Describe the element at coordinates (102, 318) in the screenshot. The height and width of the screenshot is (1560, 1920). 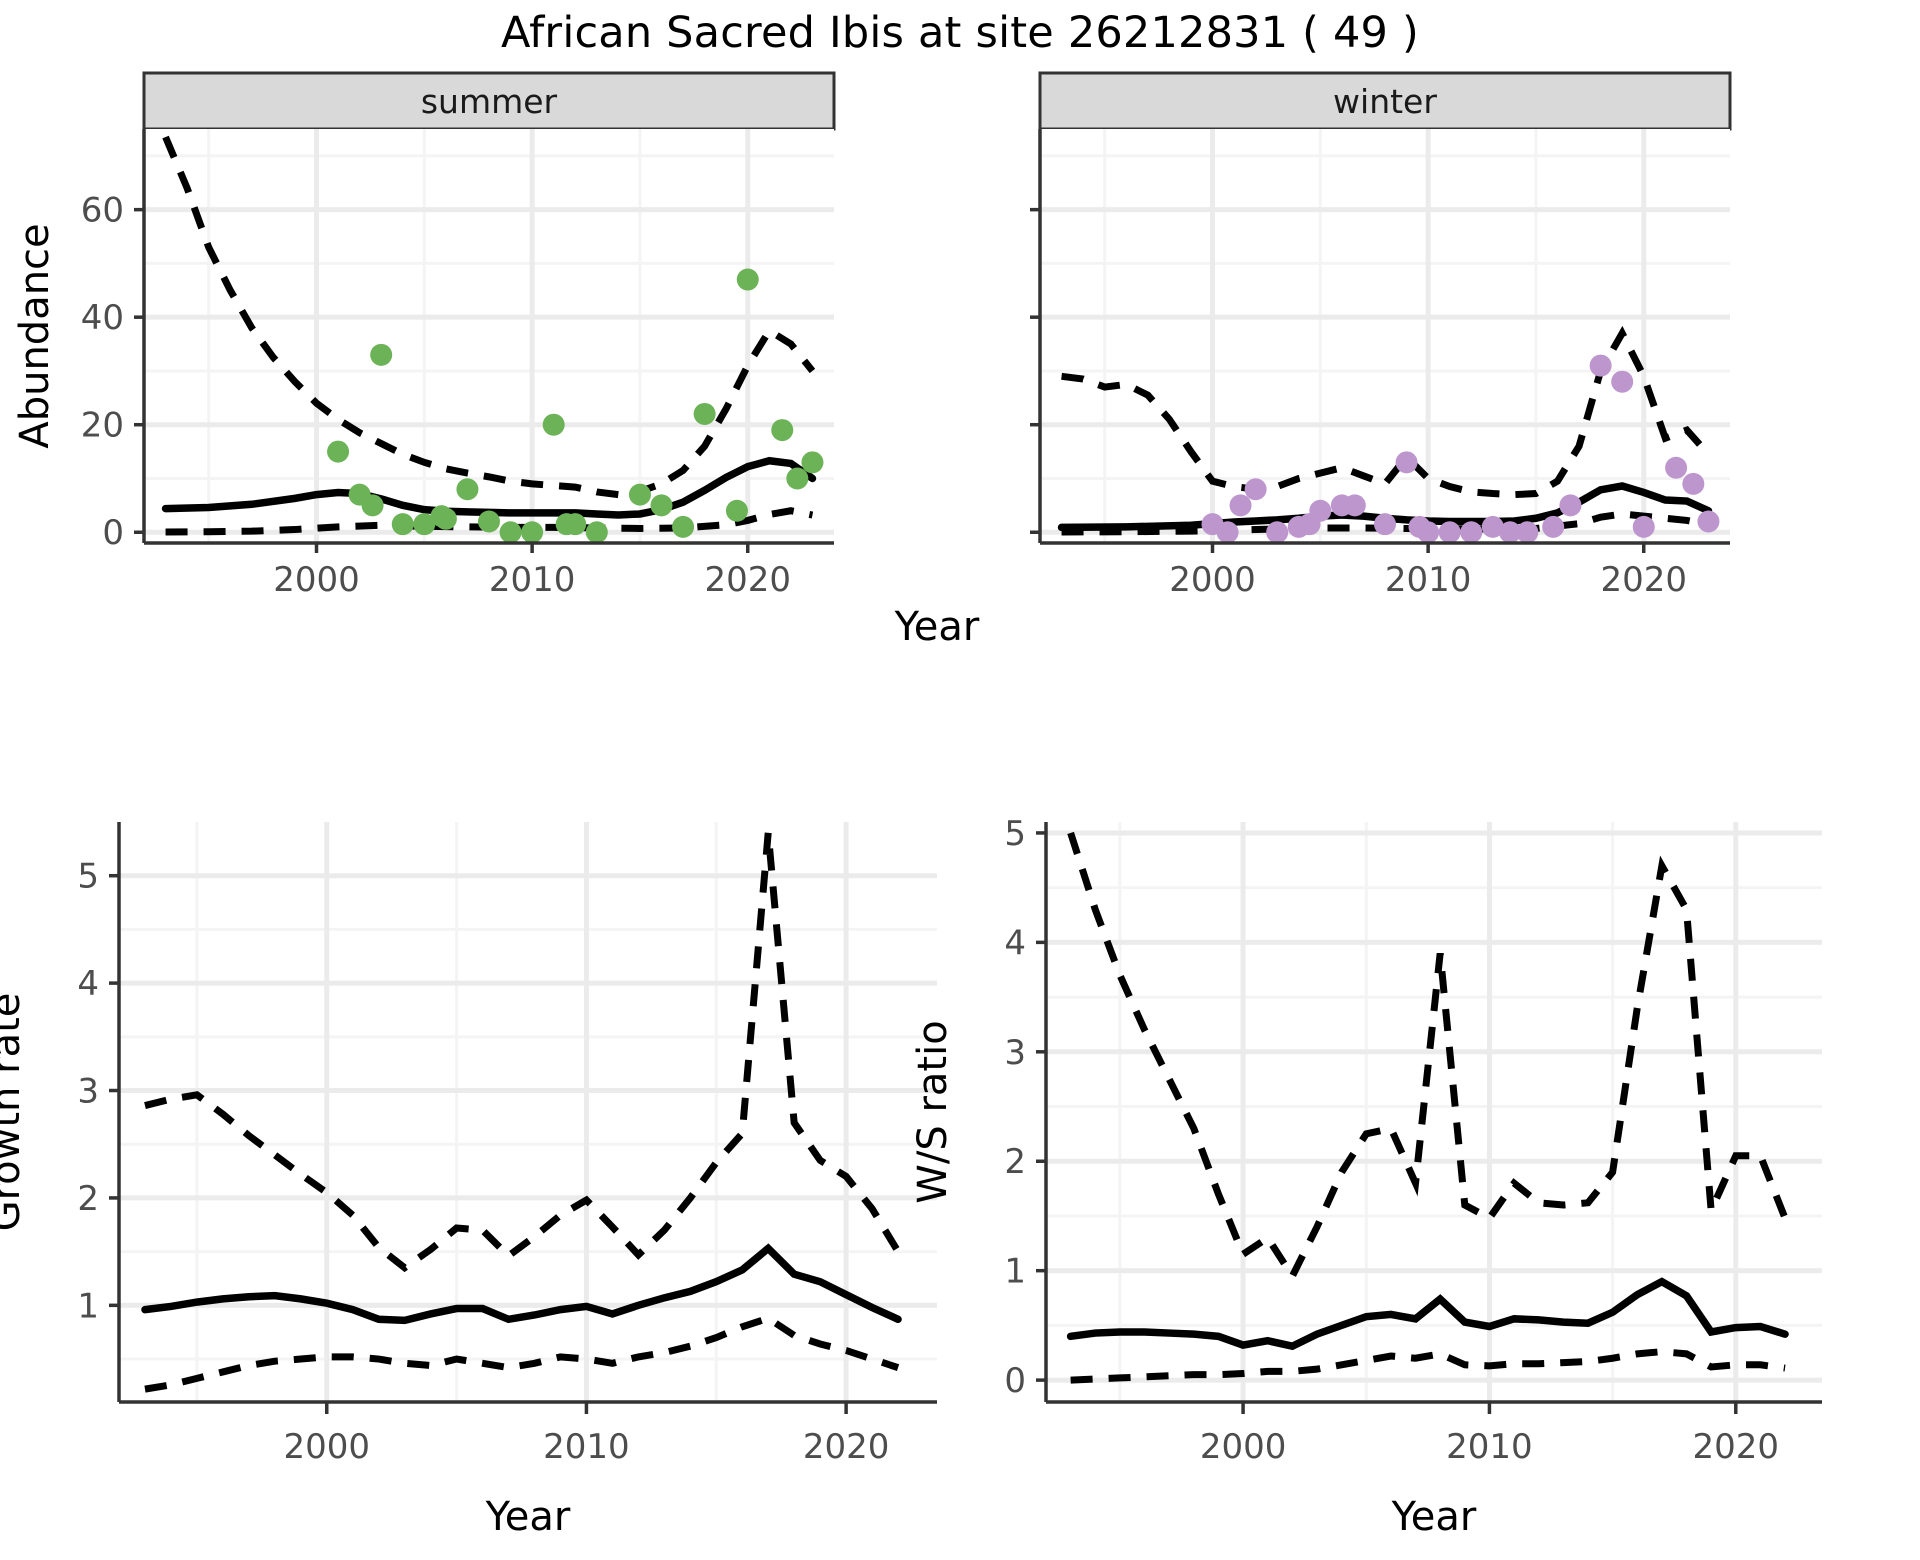
I see `y-tick-label: 40` at that location.